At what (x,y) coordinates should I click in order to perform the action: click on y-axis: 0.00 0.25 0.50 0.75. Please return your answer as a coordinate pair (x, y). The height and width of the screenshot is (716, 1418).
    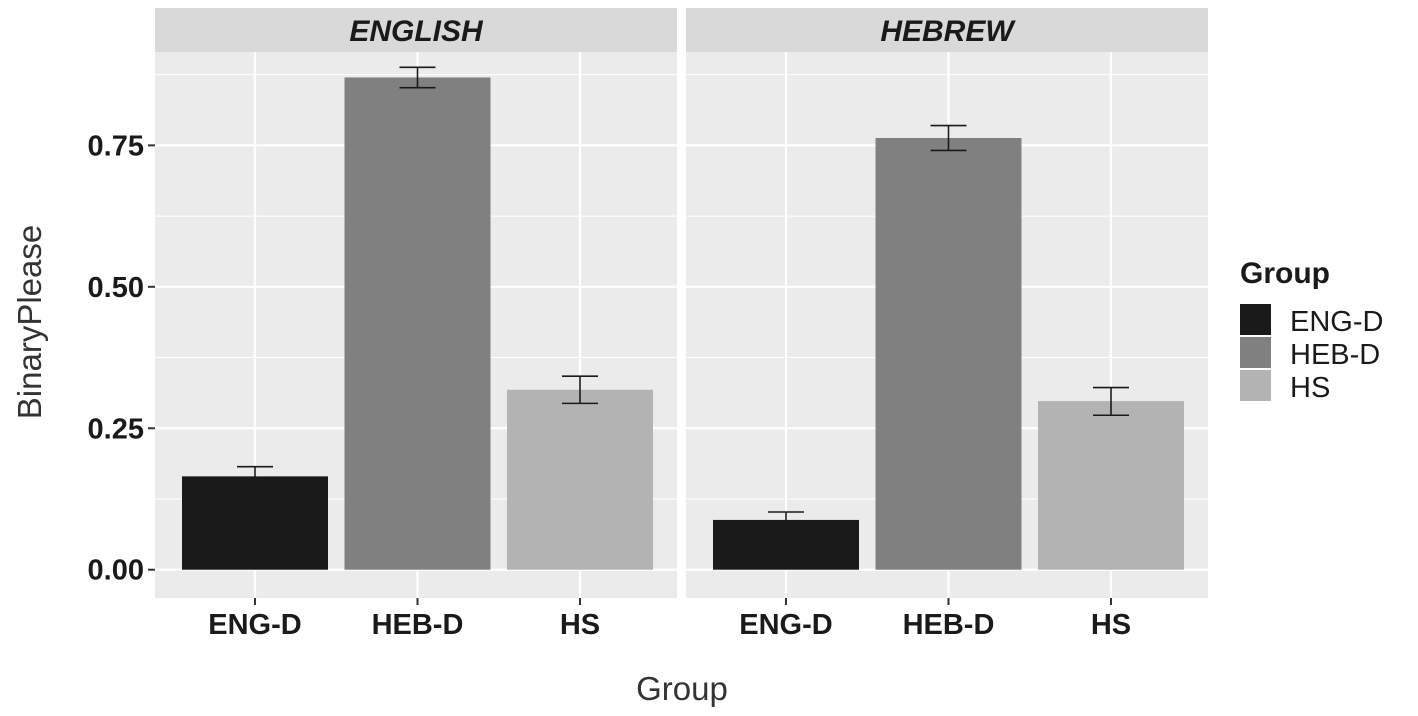
    Looking at the image, I should click on (121, 358).